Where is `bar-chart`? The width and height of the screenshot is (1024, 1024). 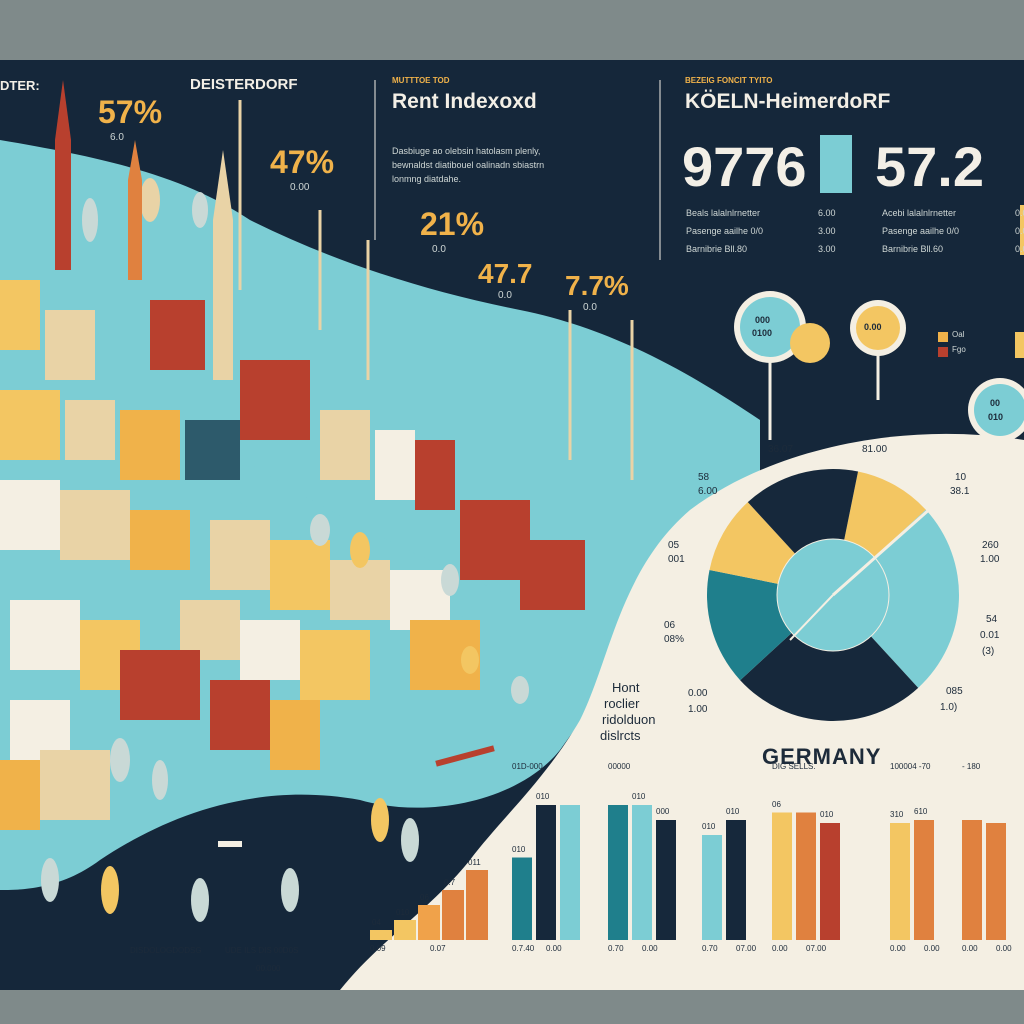
bar-chart is located at coordinates (759, 872).